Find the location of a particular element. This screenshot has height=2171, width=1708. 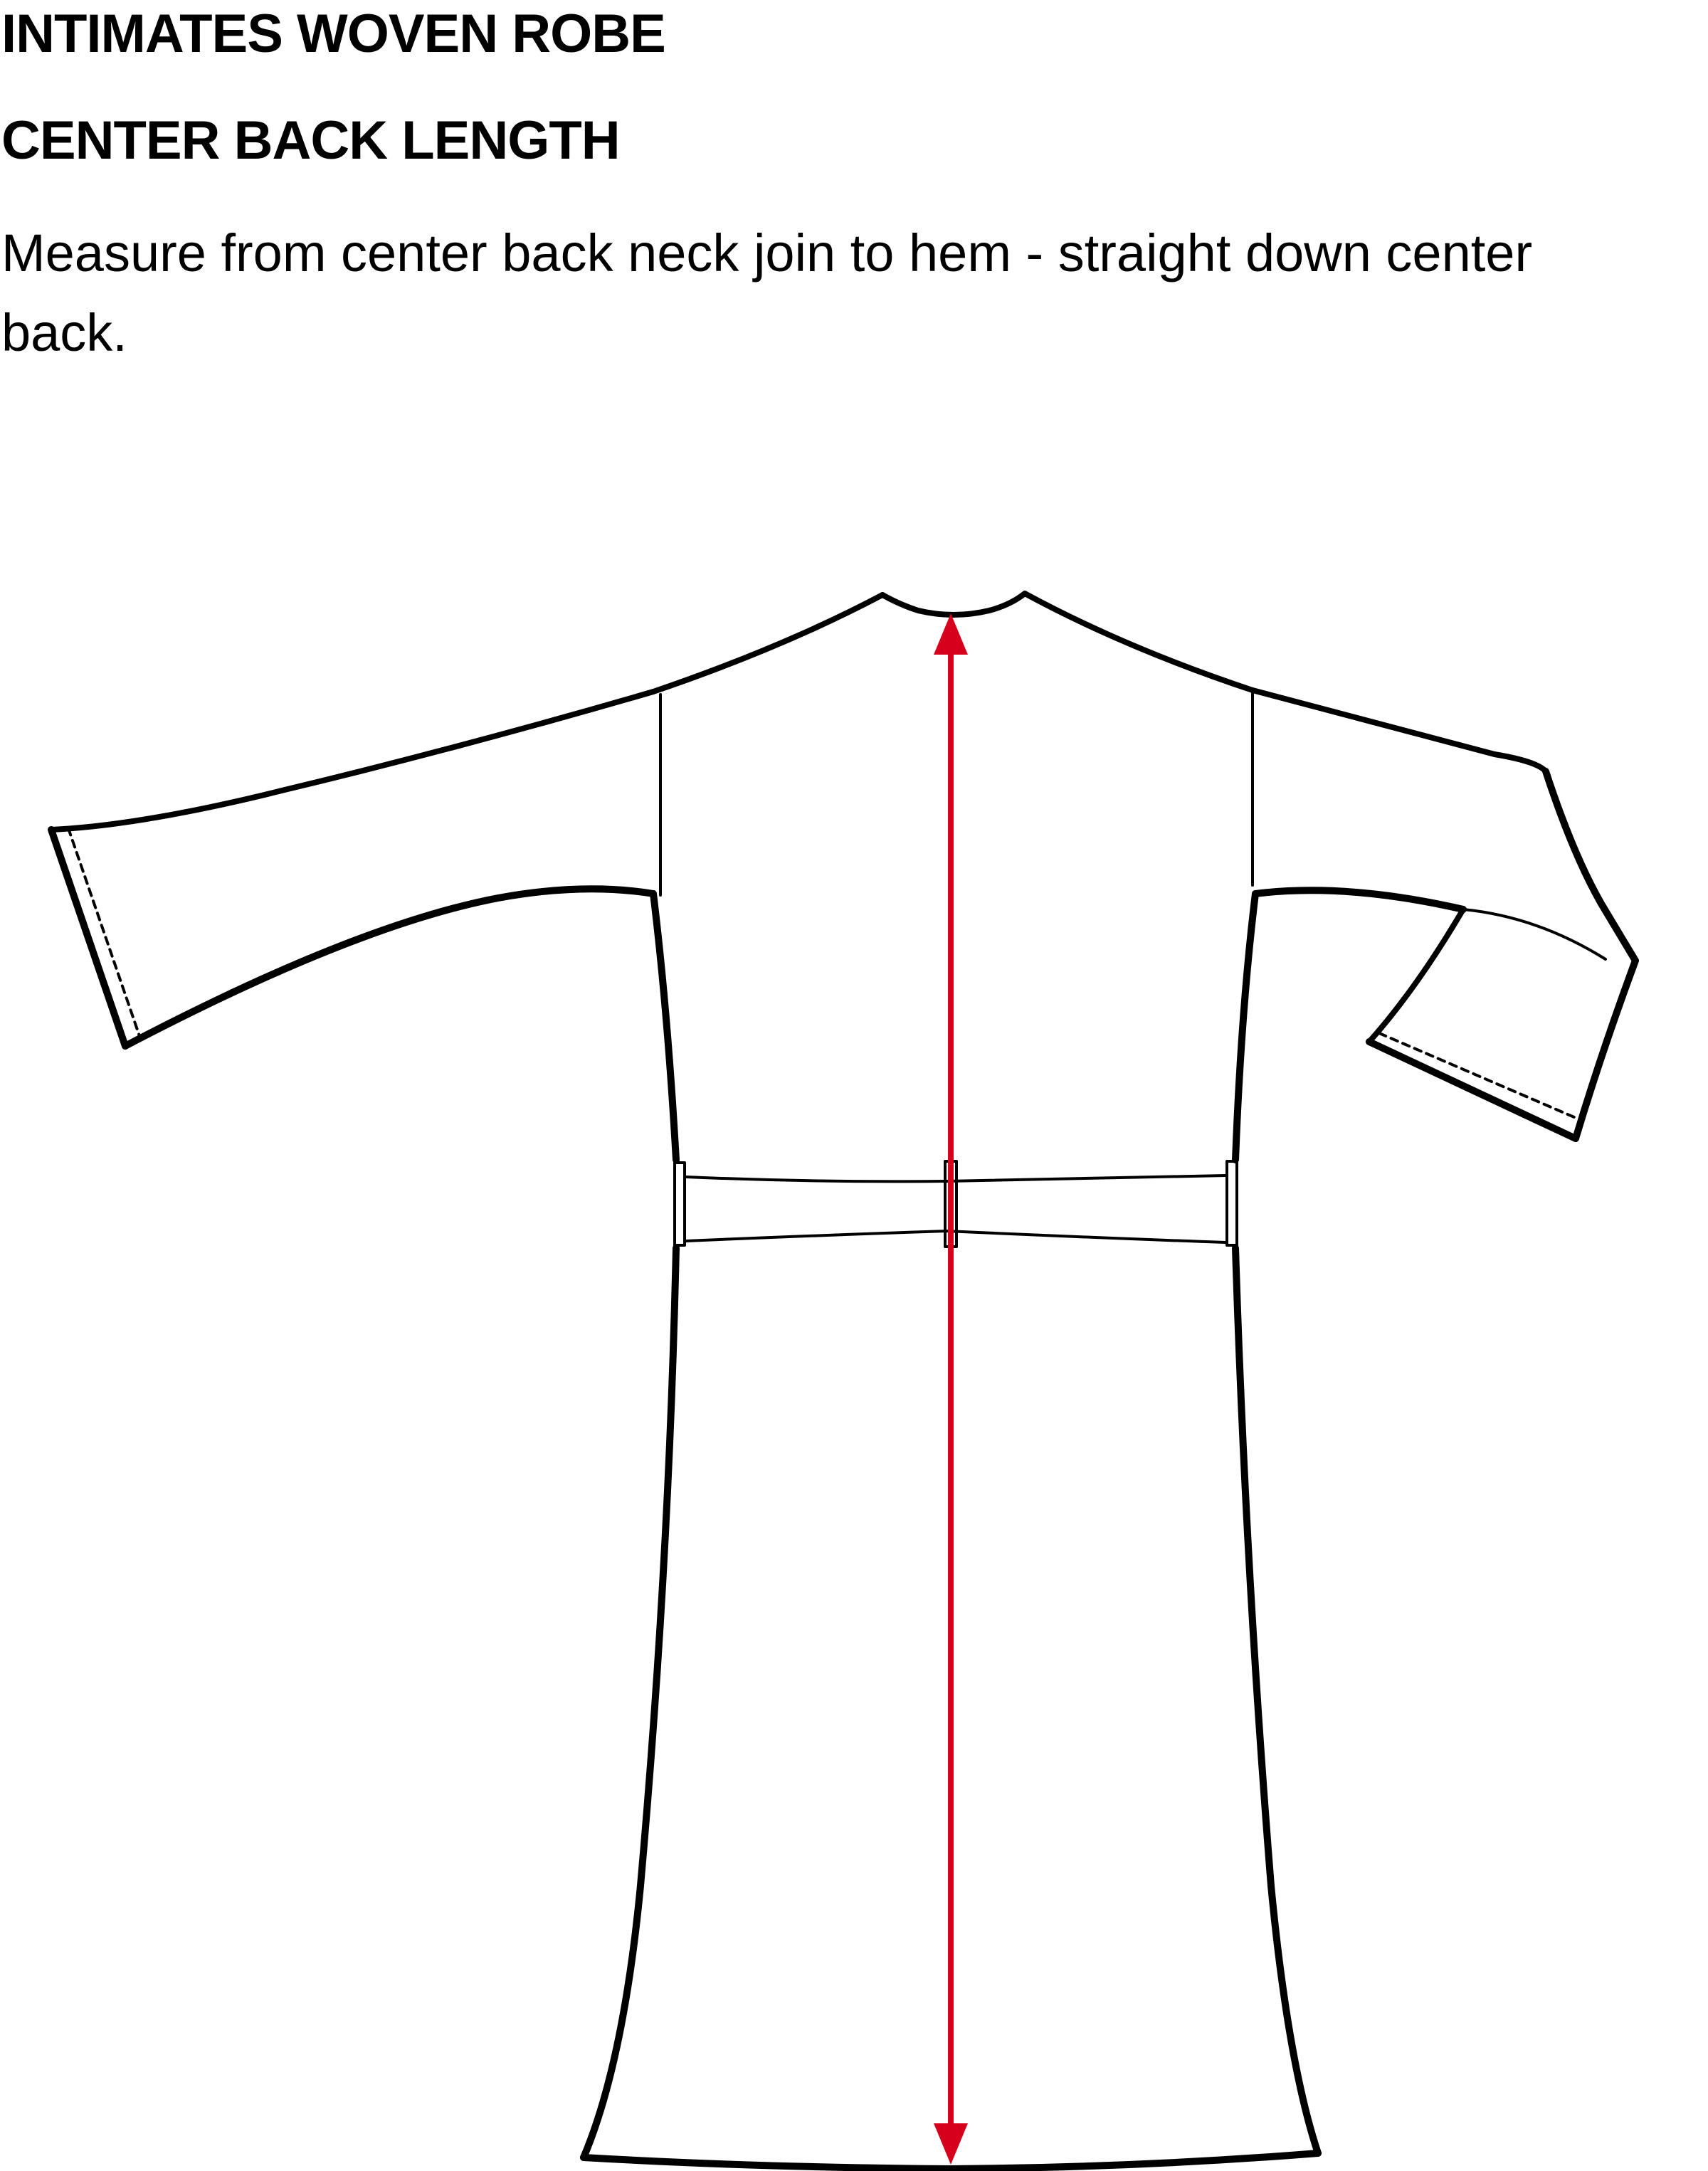

arrow-head-bottom is located at coordinates (951, 2144).